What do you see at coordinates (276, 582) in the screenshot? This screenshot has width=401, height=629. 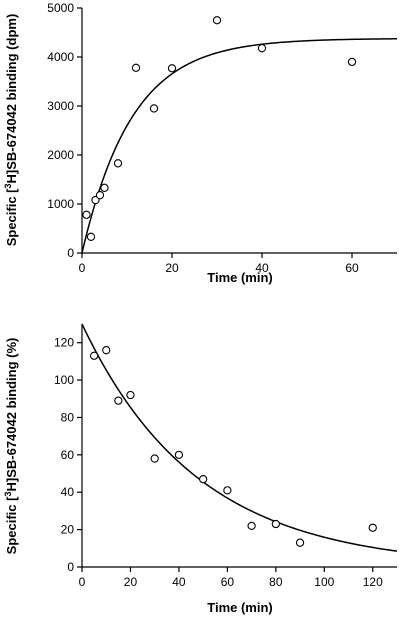 I see `dissociation-x-tick-label: 80` at bounding box center [276, 582].